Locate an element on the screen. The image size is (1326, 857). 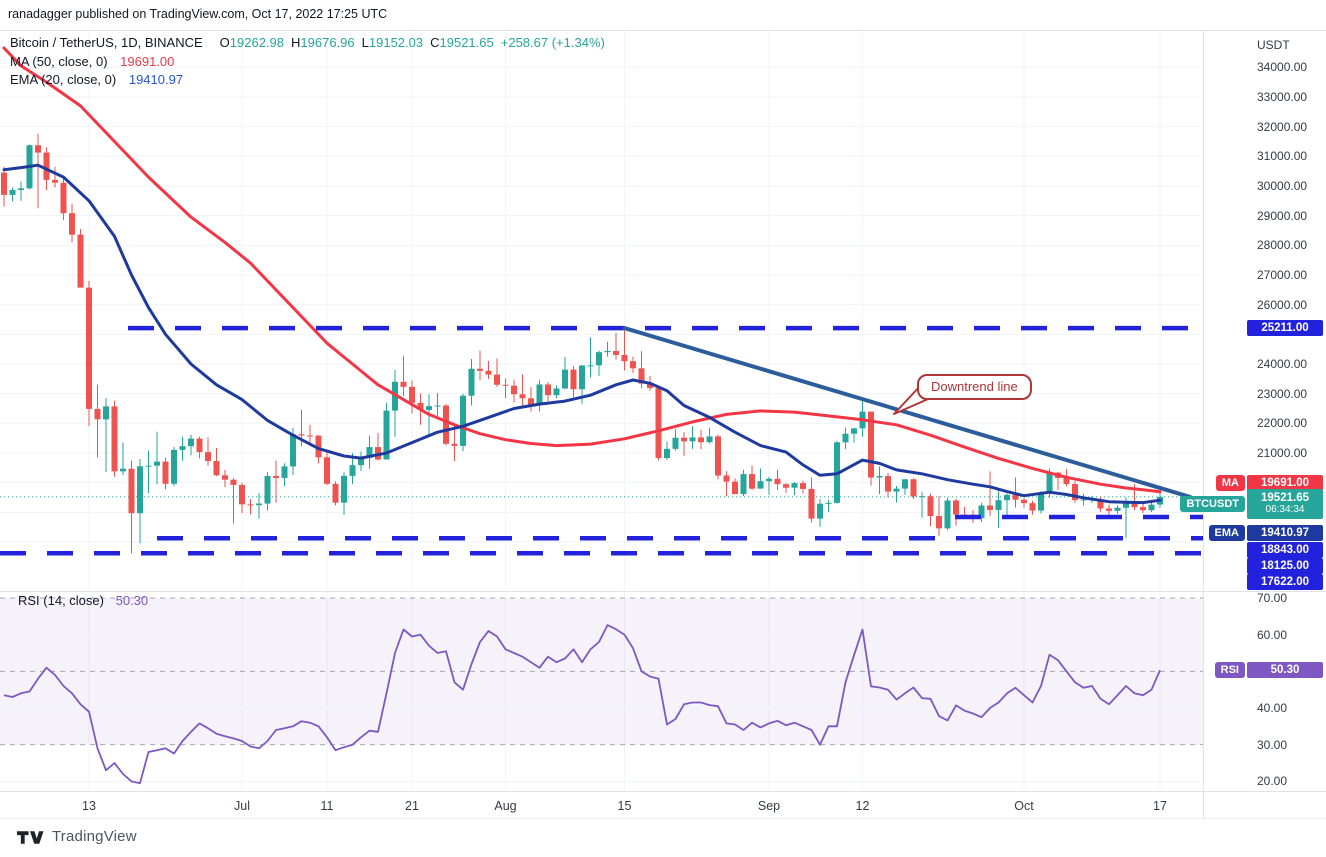
rsi-tick-label: 30.00 is located at coordinates (1272, 744).